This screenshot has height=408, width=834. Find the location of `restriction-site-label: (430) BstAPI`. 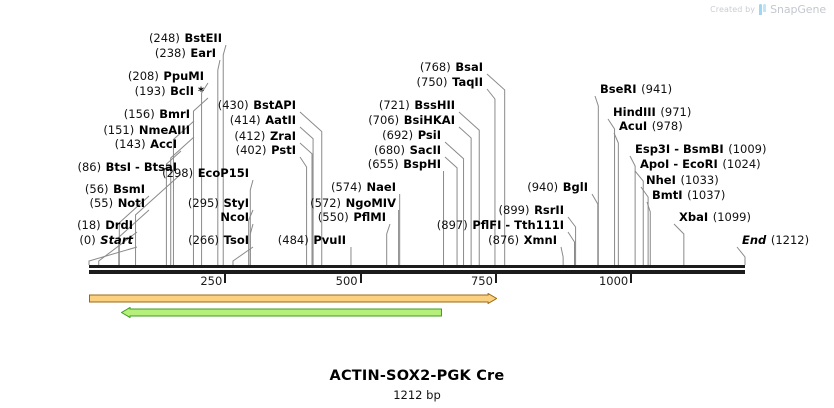

restriction-site-label: (430) BstAPI is located at coordinates (148, 105).